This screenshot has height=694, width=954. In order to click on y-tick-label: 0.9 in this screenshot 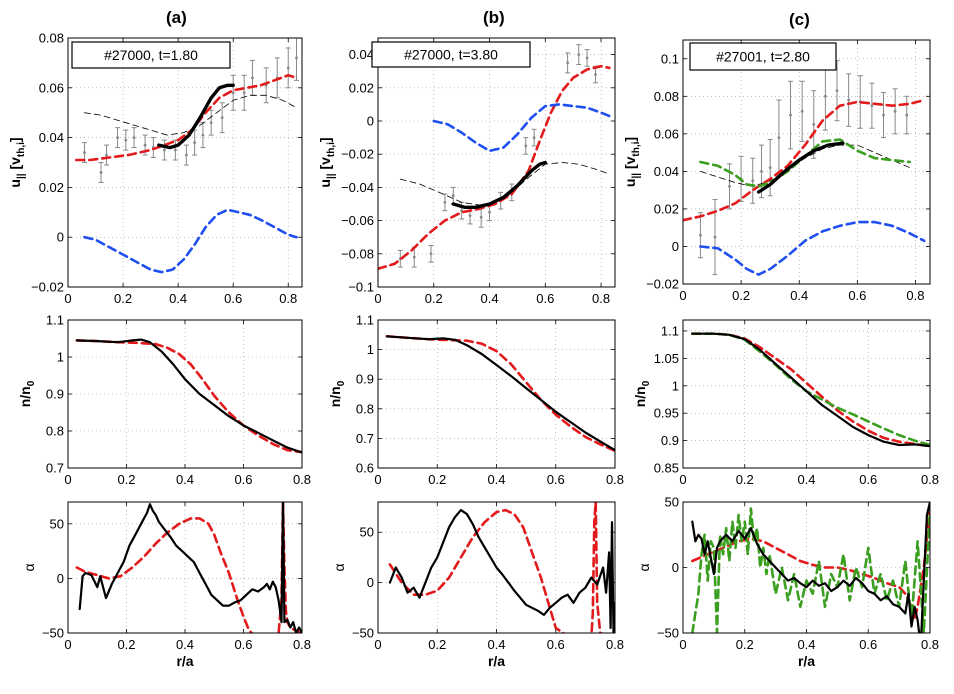, I will do `click(55, 394)`.